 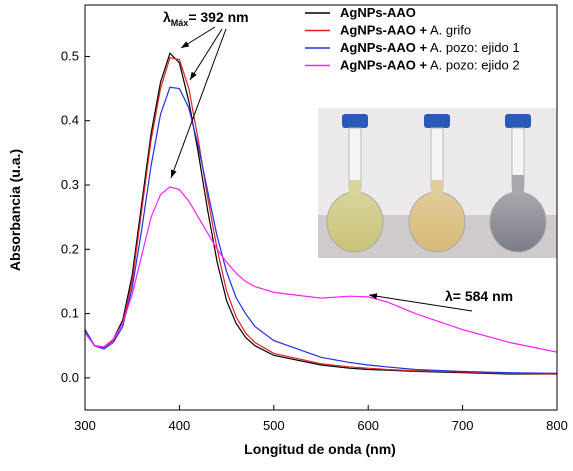 I want to click on y-tick-label: 0.0, so click(x=70, y=377).